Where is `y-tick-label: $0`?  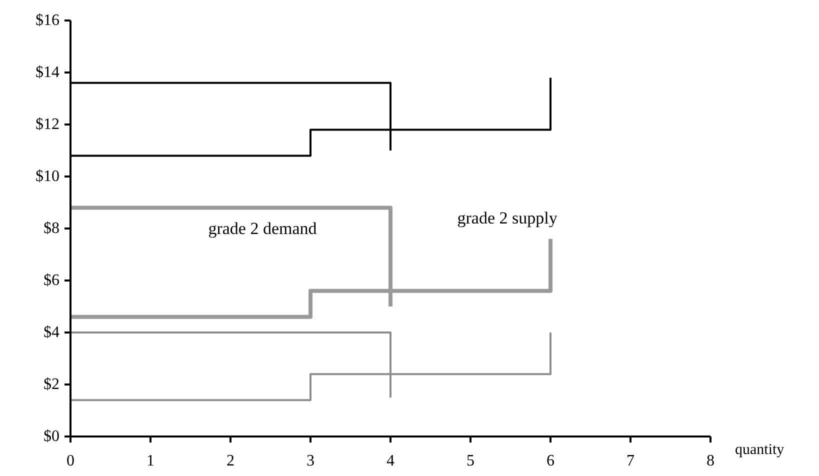 y-tick-label: $0 is located at coordinates (52, 436).